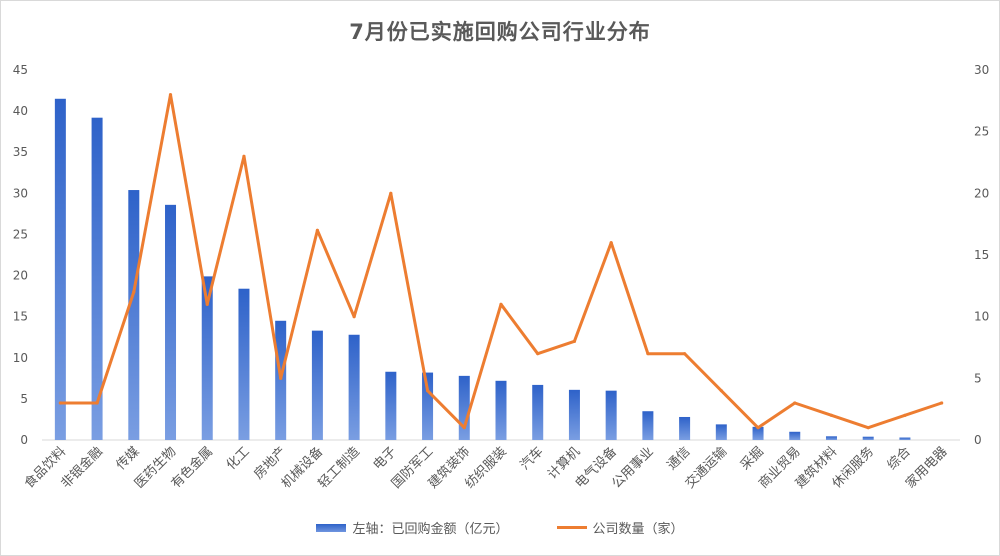 This screenshot has height=556, width=1000. Describe the element at coordinates (571, 527) in the screenshot. I see `legend-swatch-line` at that location.